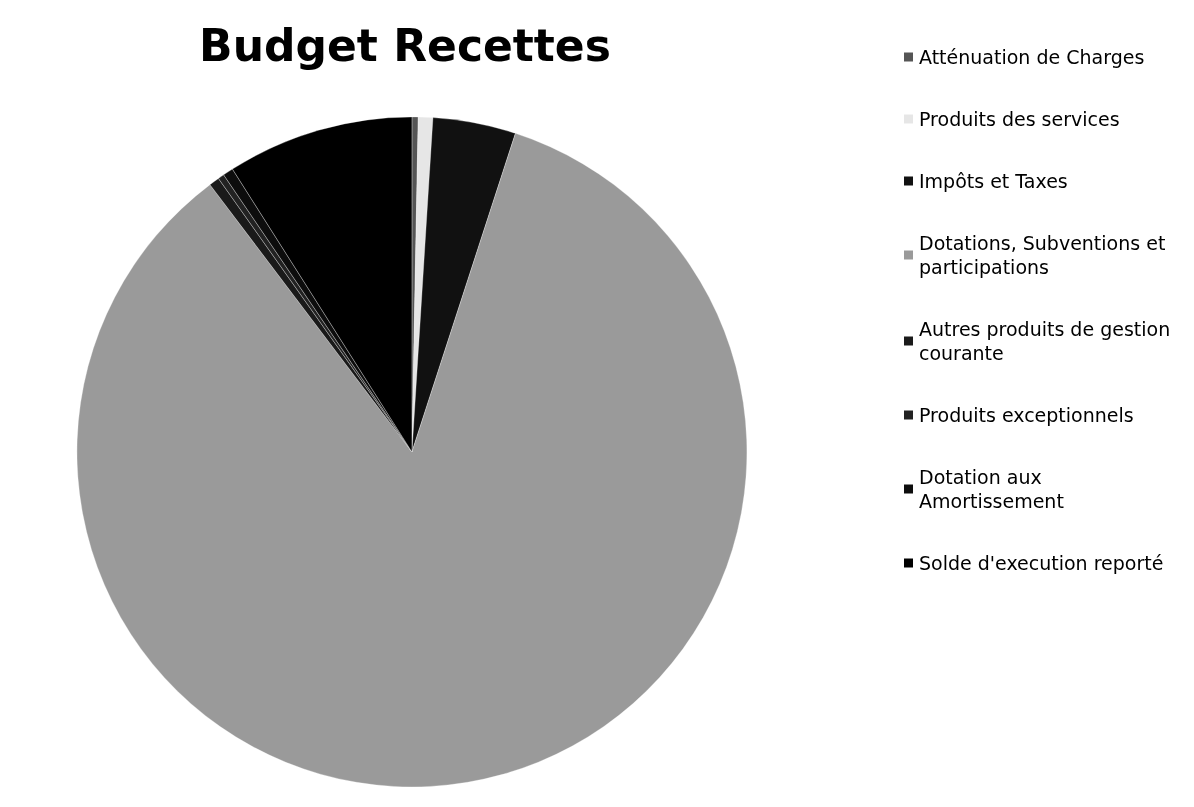 The image size is (1194, 807). What do you see at coordinates (1041, 563) in the screenshot?
I see `legend-label: Solde d'execution reporté` at bounding box center [1041, 563].